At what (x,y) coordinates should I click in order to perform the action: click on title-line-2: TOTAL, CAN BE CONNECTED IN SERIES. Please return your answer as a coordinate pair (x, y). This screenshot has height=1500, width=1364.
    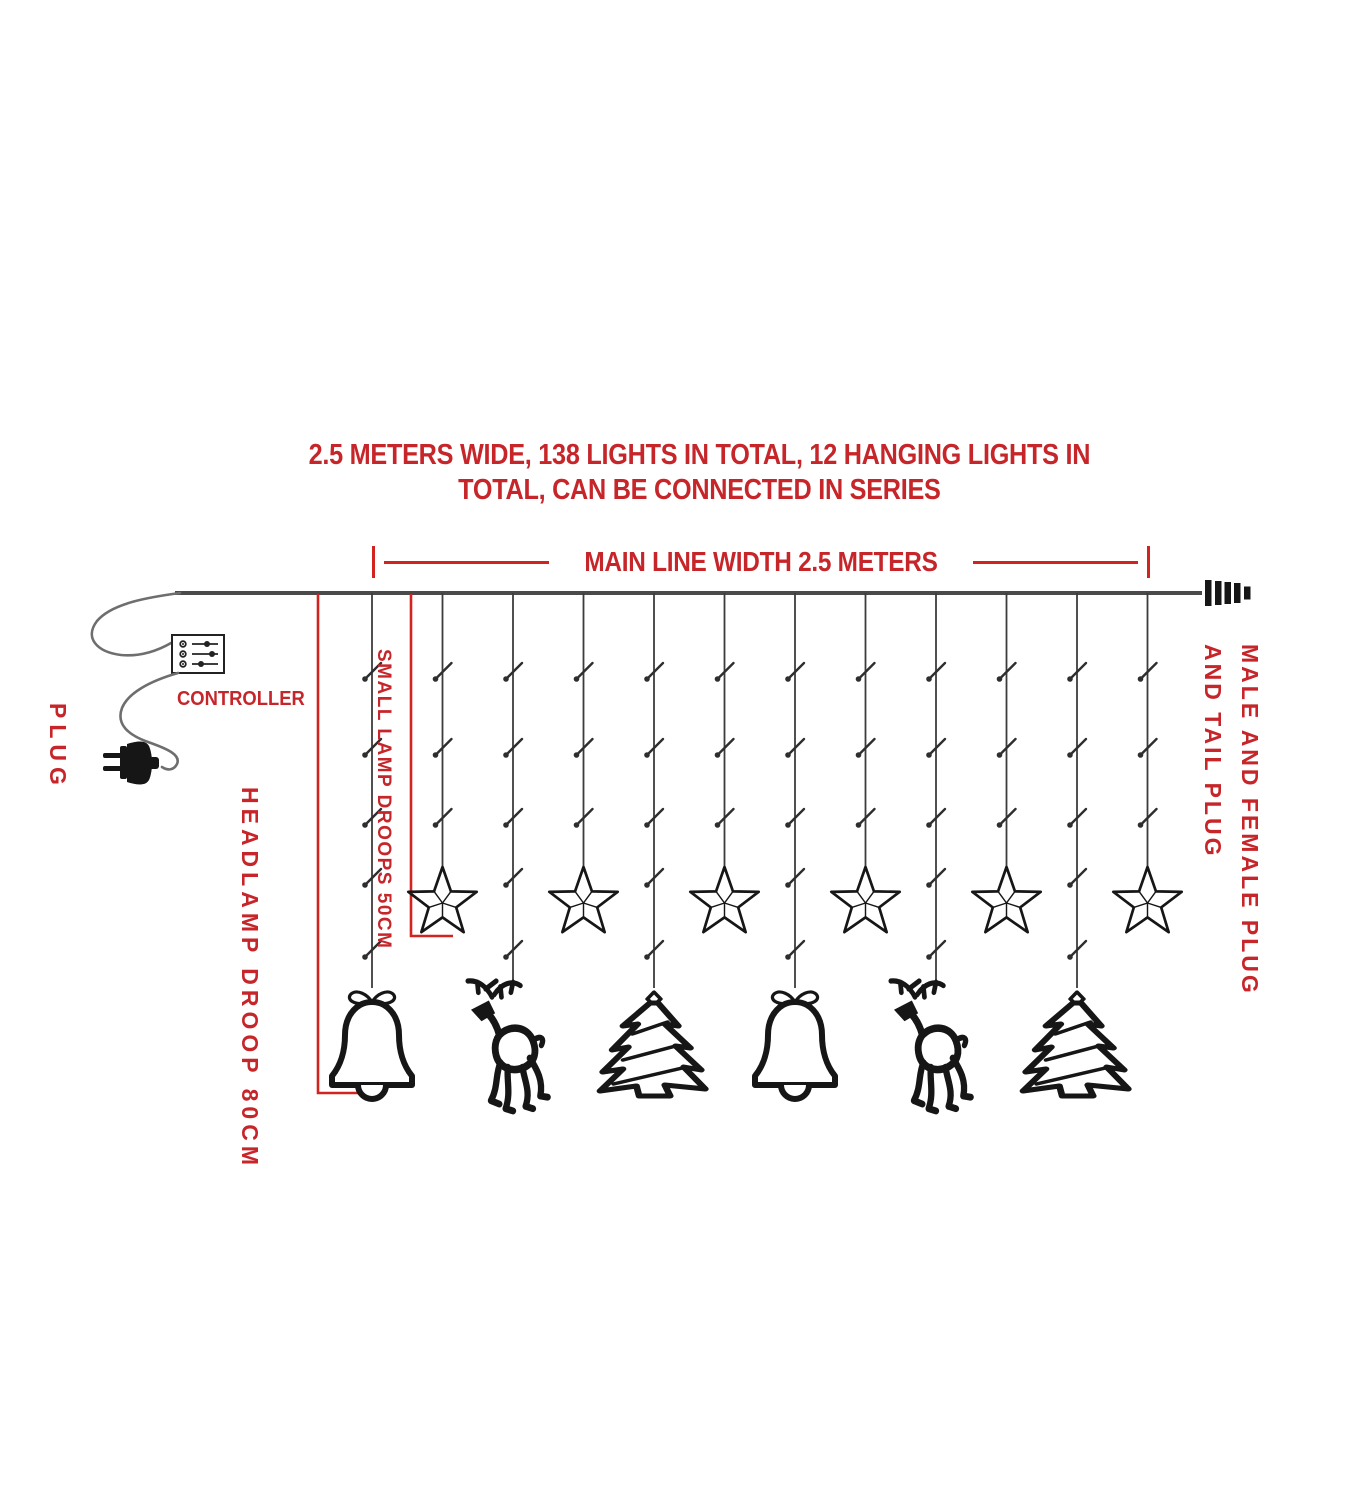
    Looking at the image, I should click on (699, 490).